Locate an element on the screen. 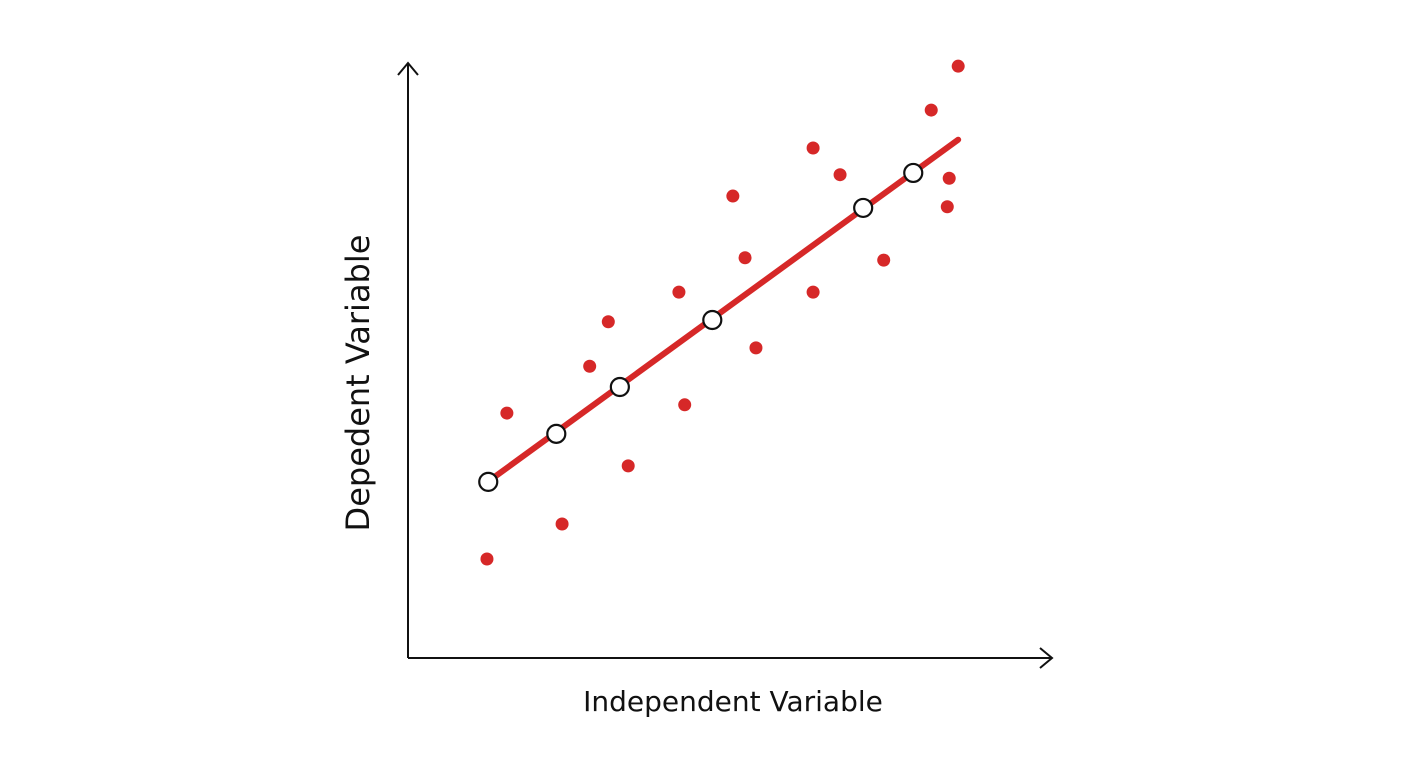  y-axis is located at coordinates (408, 359).